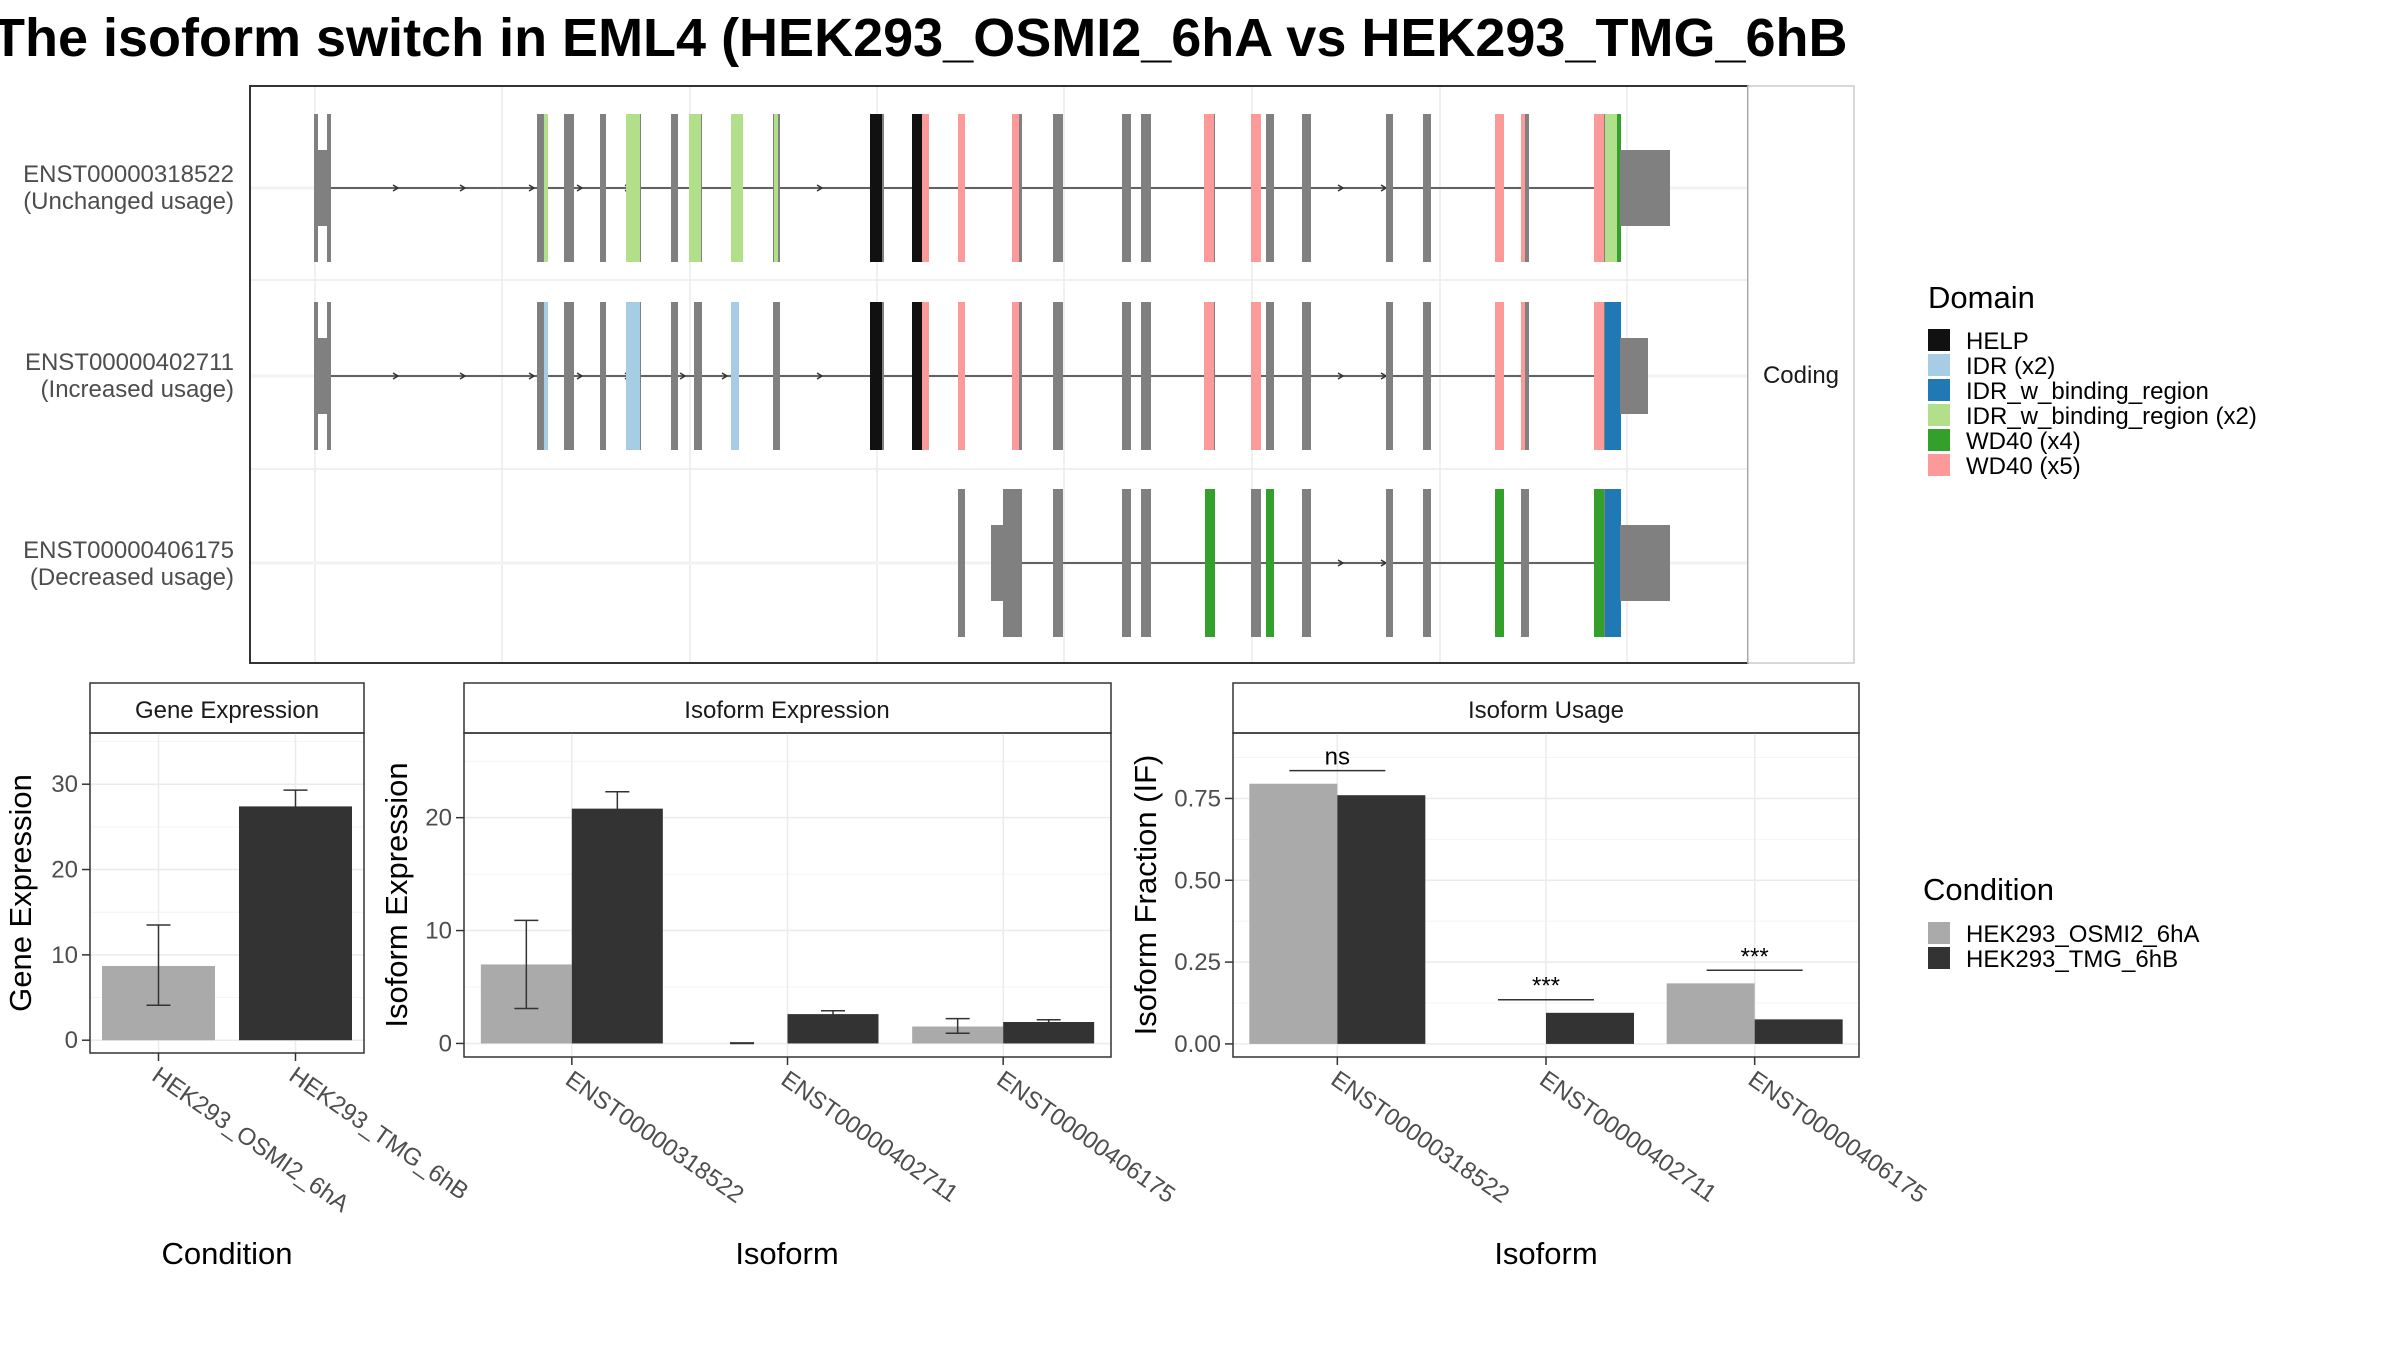 The image size is (2400, 1350). I want to click on gene-expression-bars, so click(227, 915).